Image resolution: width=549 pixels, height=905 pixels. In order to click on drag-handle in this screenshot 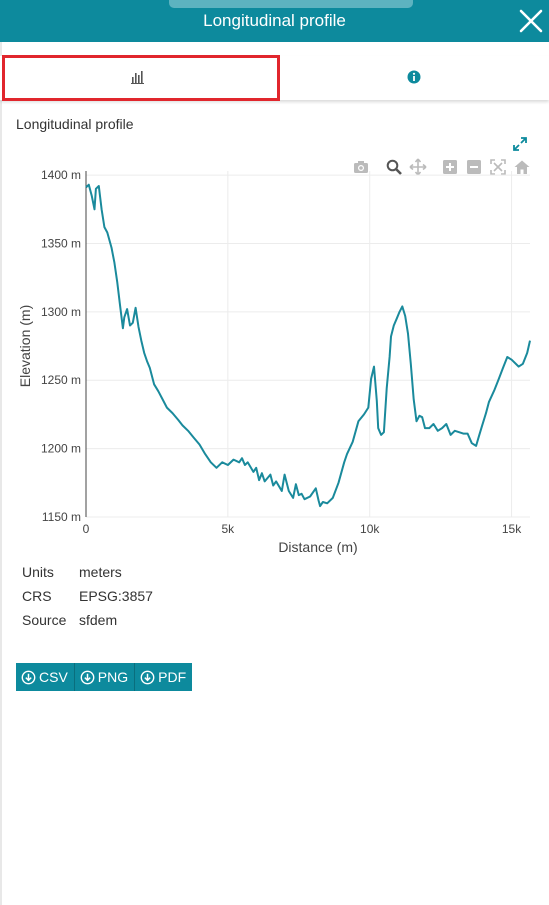, I will do `click(291, 4)`.